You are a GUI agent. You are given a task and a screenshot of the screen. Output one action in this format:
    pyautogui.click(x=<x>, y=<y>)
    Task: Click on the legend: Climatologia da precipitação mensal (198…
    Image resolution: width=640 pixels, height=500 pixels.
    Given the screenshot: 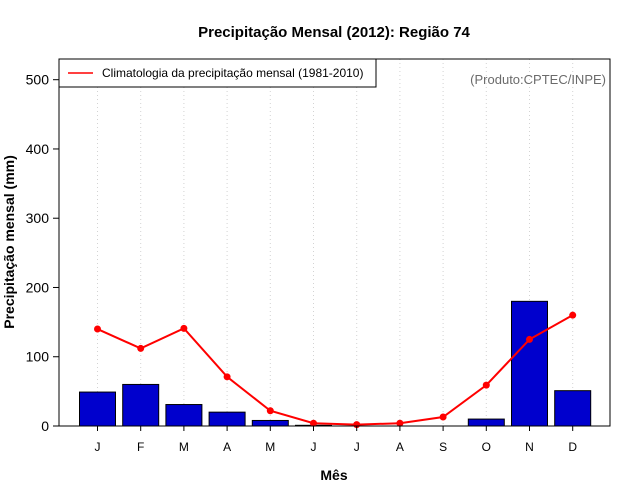 What is the action you would take?
    pyautogui.click(x=217, y=73)
    